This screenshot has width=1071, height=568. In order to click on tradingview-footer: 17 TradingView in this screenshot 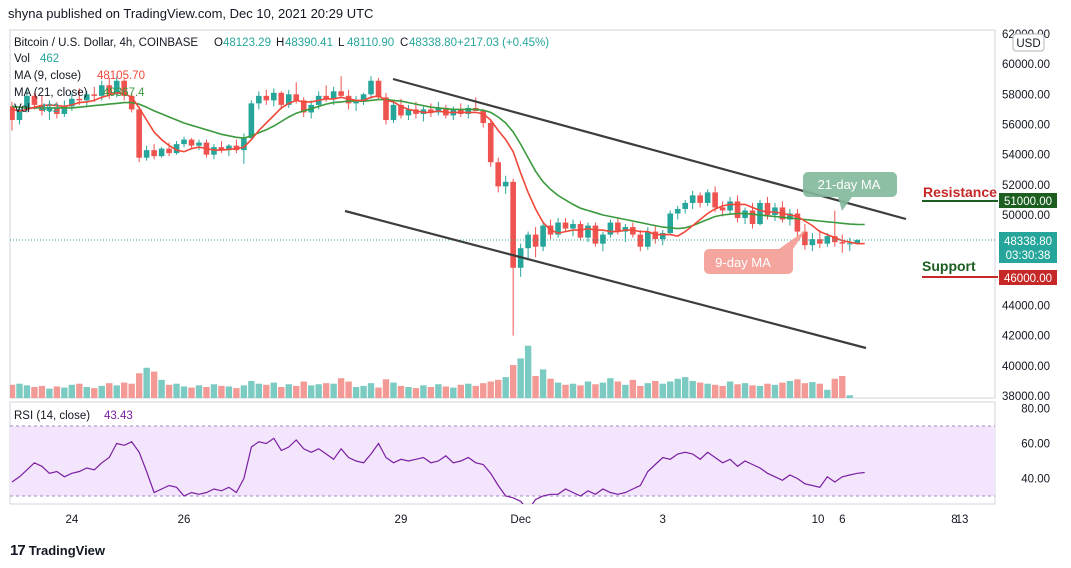, I will do `click(57, 550)`.